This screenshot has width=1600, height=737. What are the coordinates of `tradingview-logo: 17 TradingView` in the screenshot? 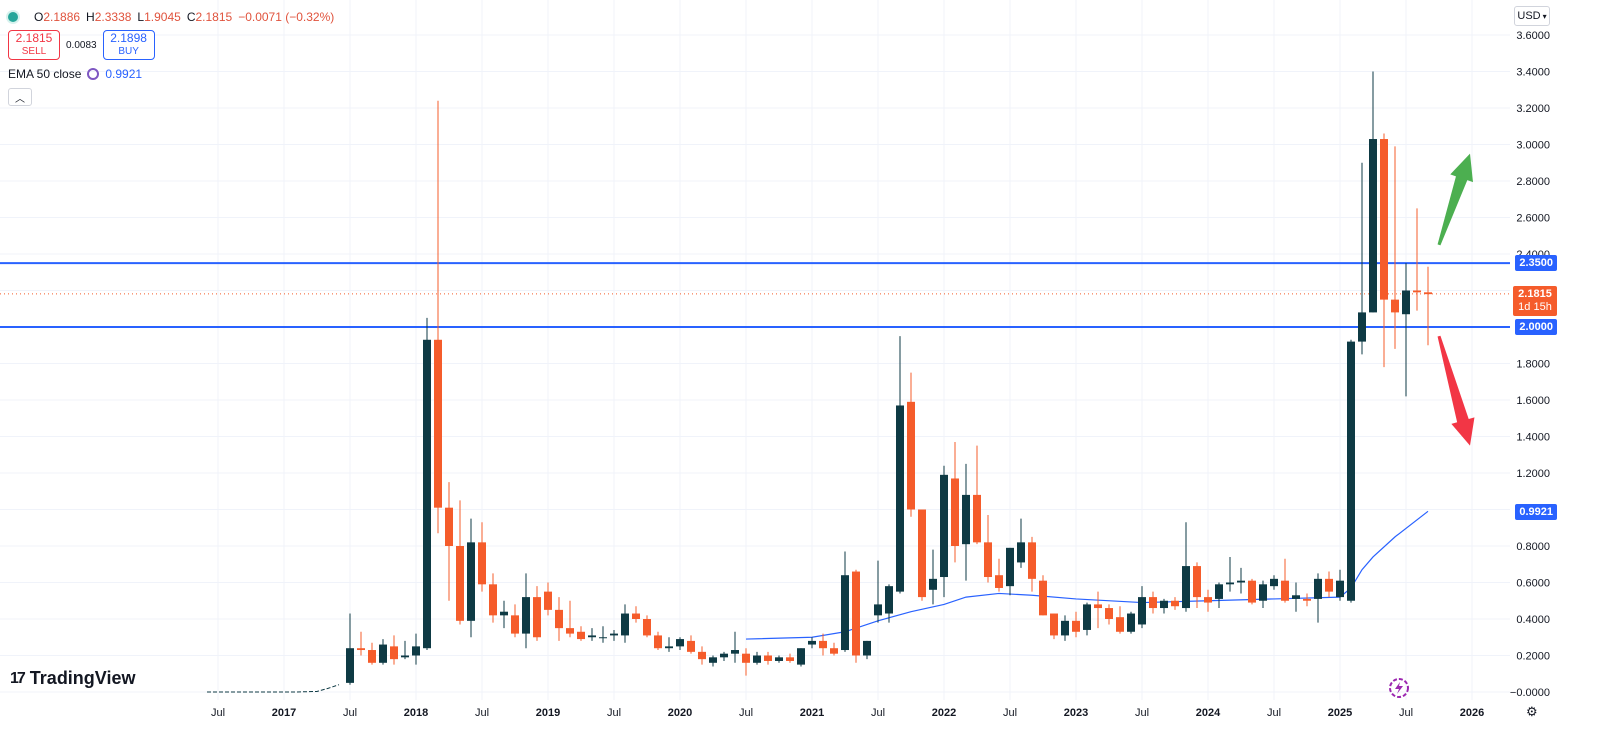 It's located at (73, 678).